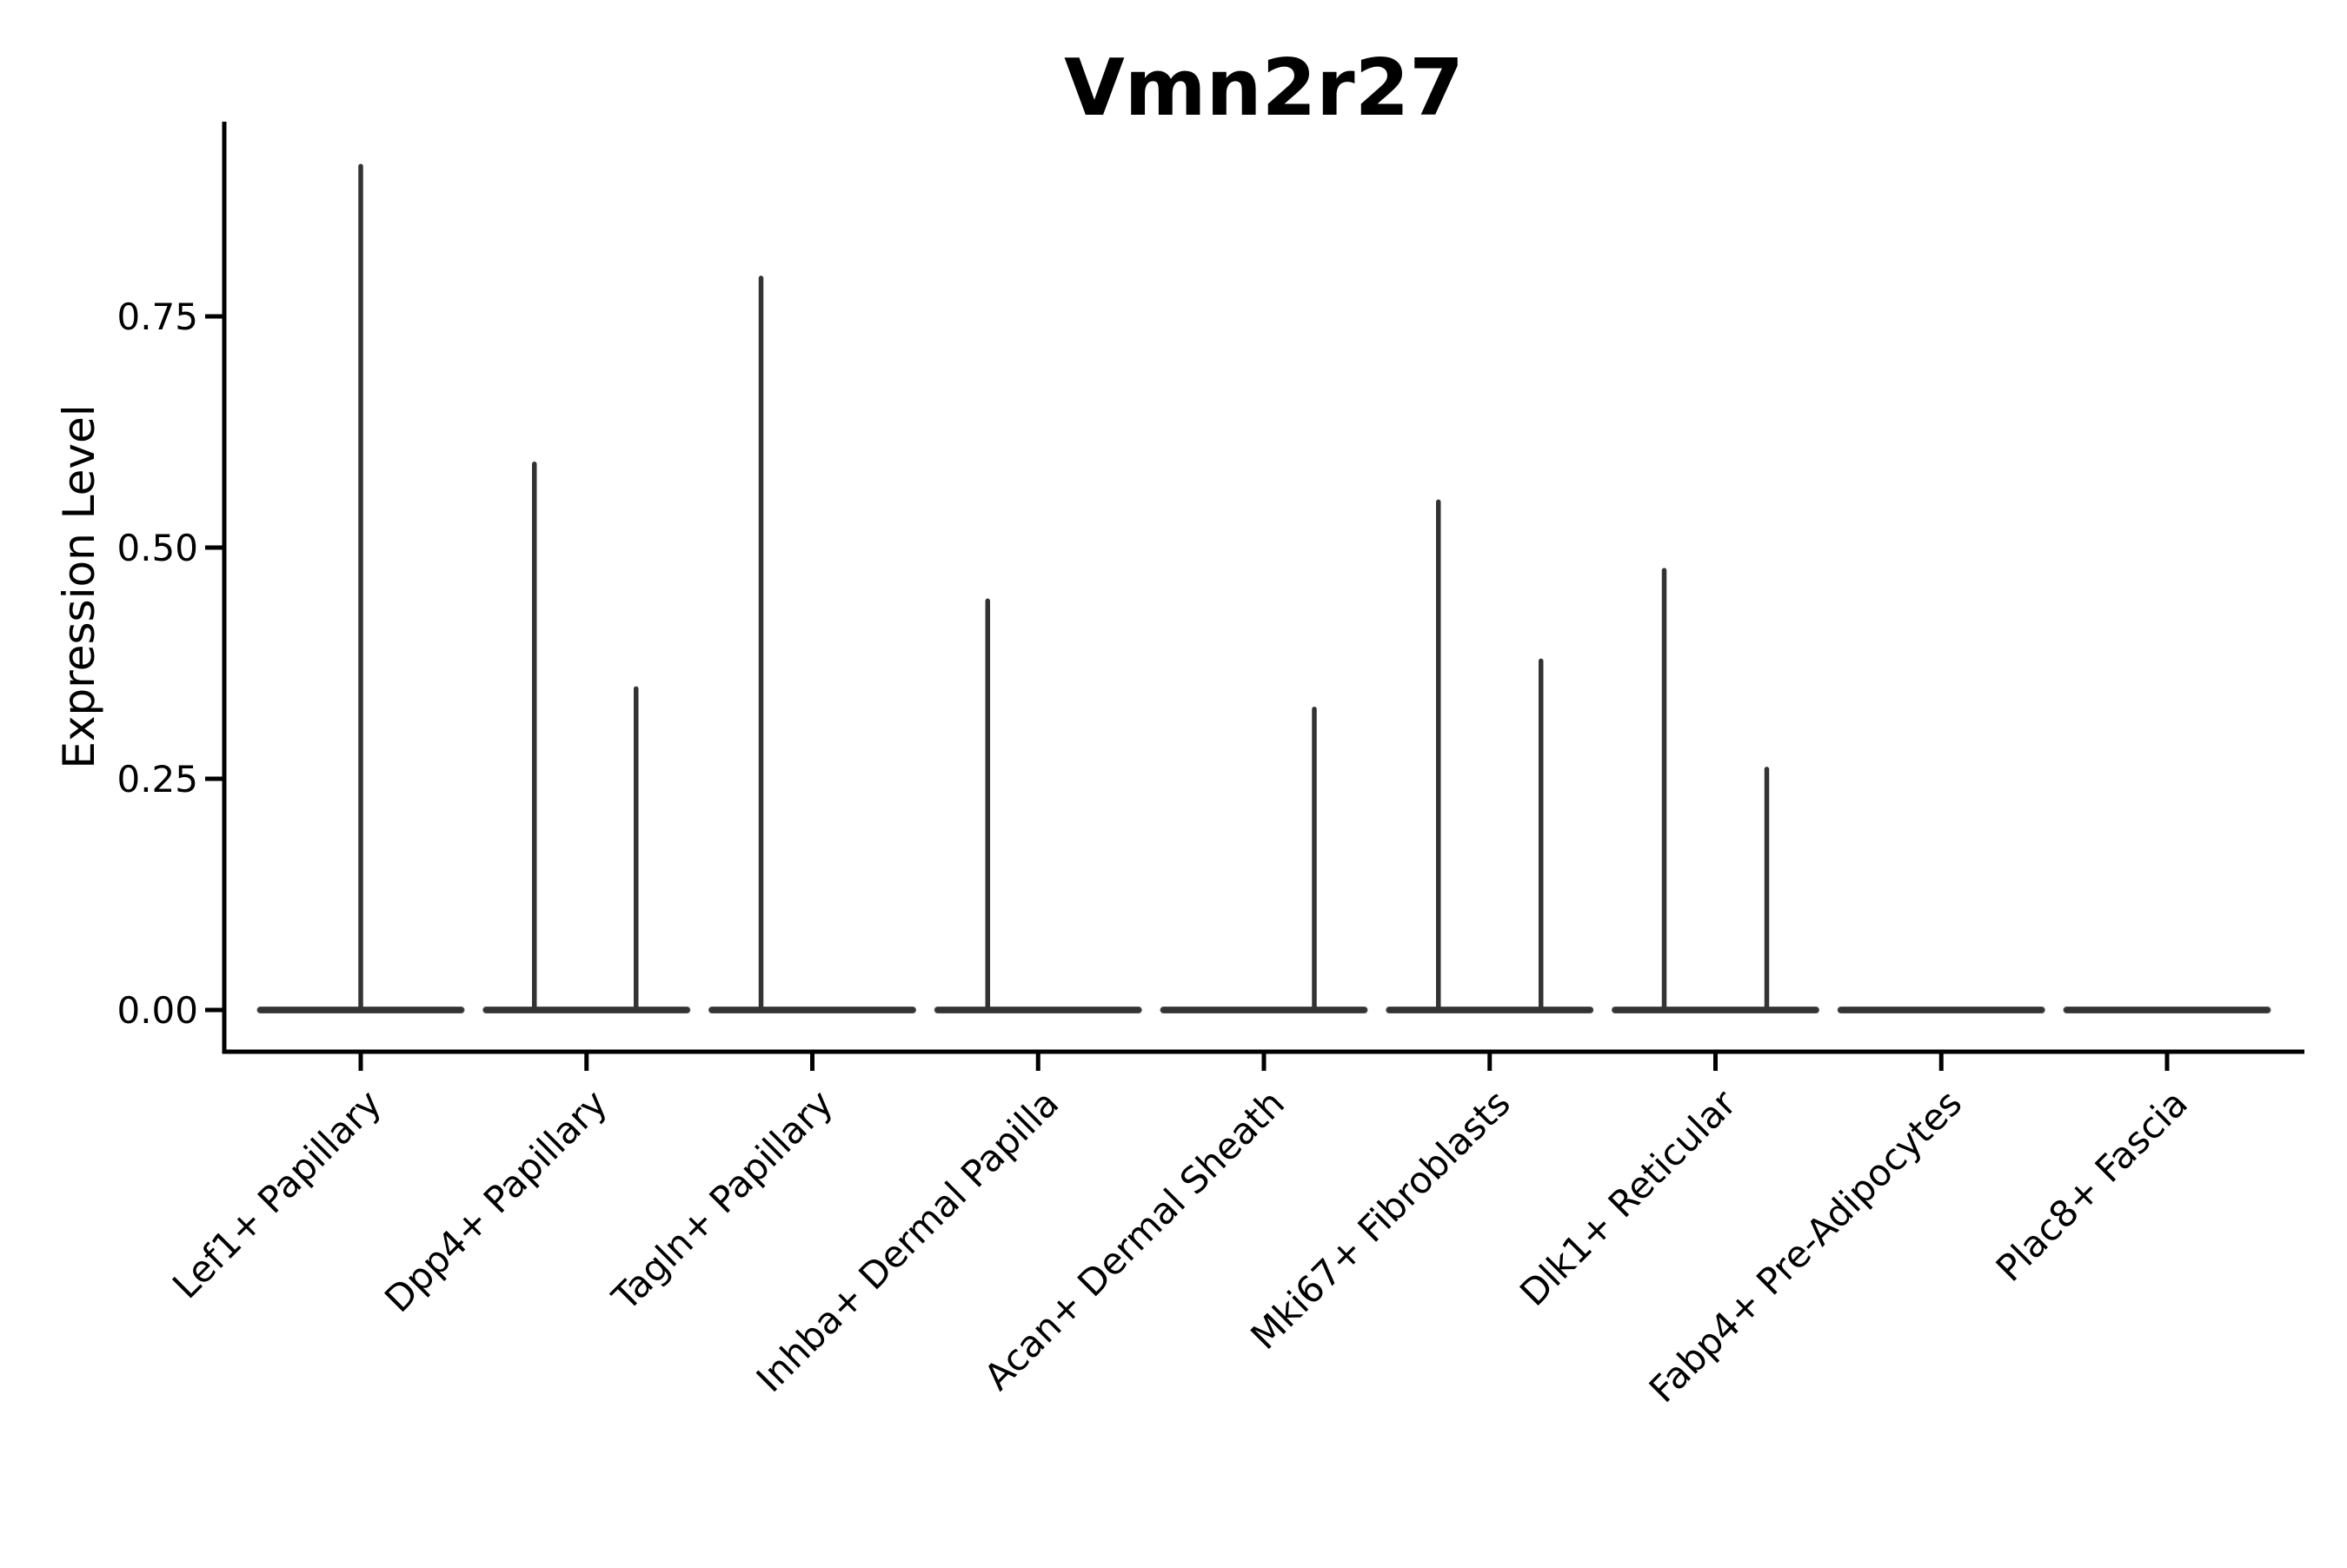 This screenshot has width=2347, height=1568. Describe the element at coordinates (722, 1200) in the screenshot. I see `x-tick-label: Tagln+ Papillary` at that location.